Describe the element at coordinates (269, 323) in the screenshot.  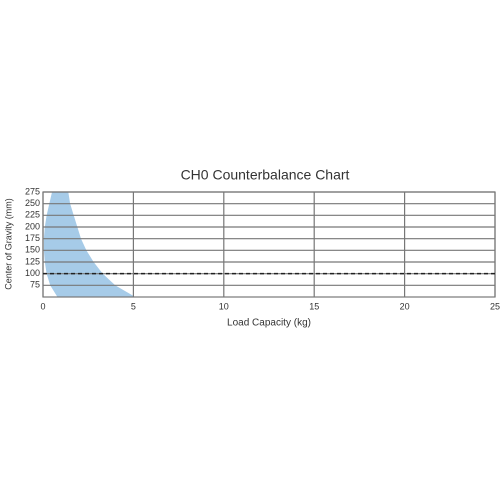
I see `x-axis-label: Load Capacity (kg)` at that location.